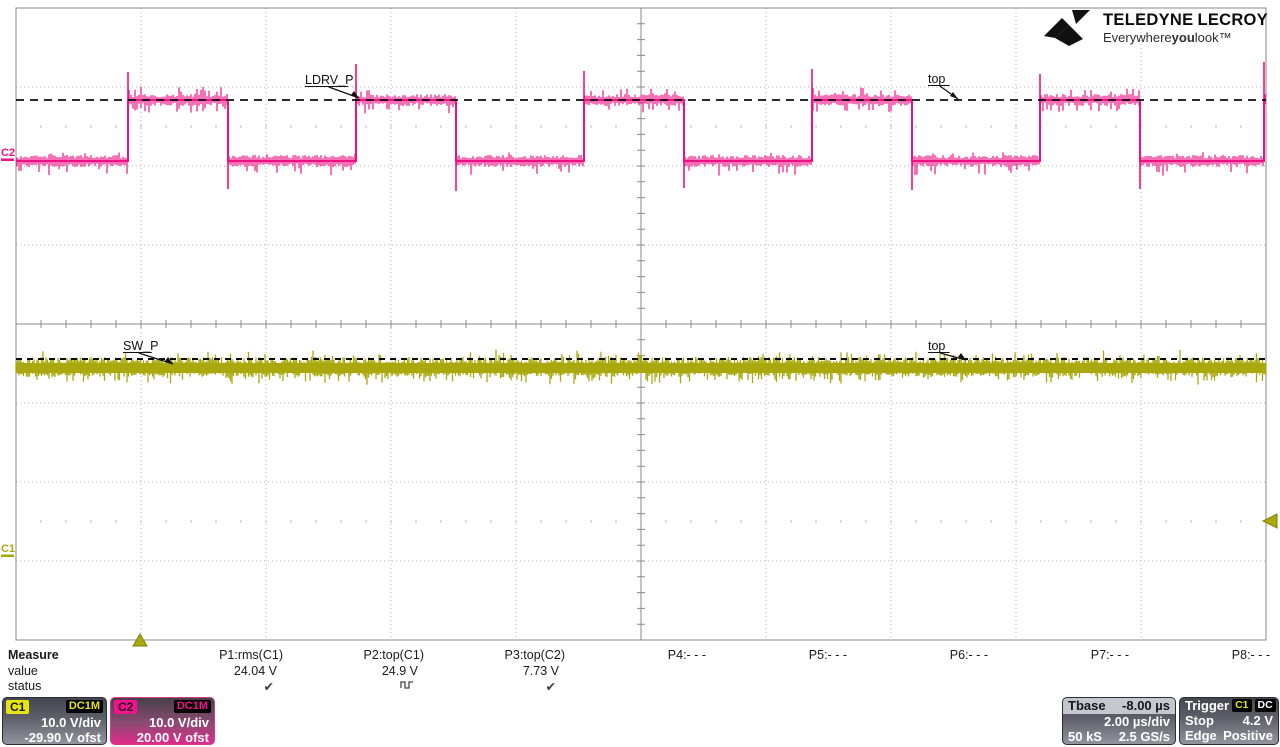 The width and height of the screenshot is (1280, 747). What do you see at coordinates (1185, 19) in the screenshot?
I see `brand-name: TELEDYNE LECROY` at bounding box center [1185, 19].